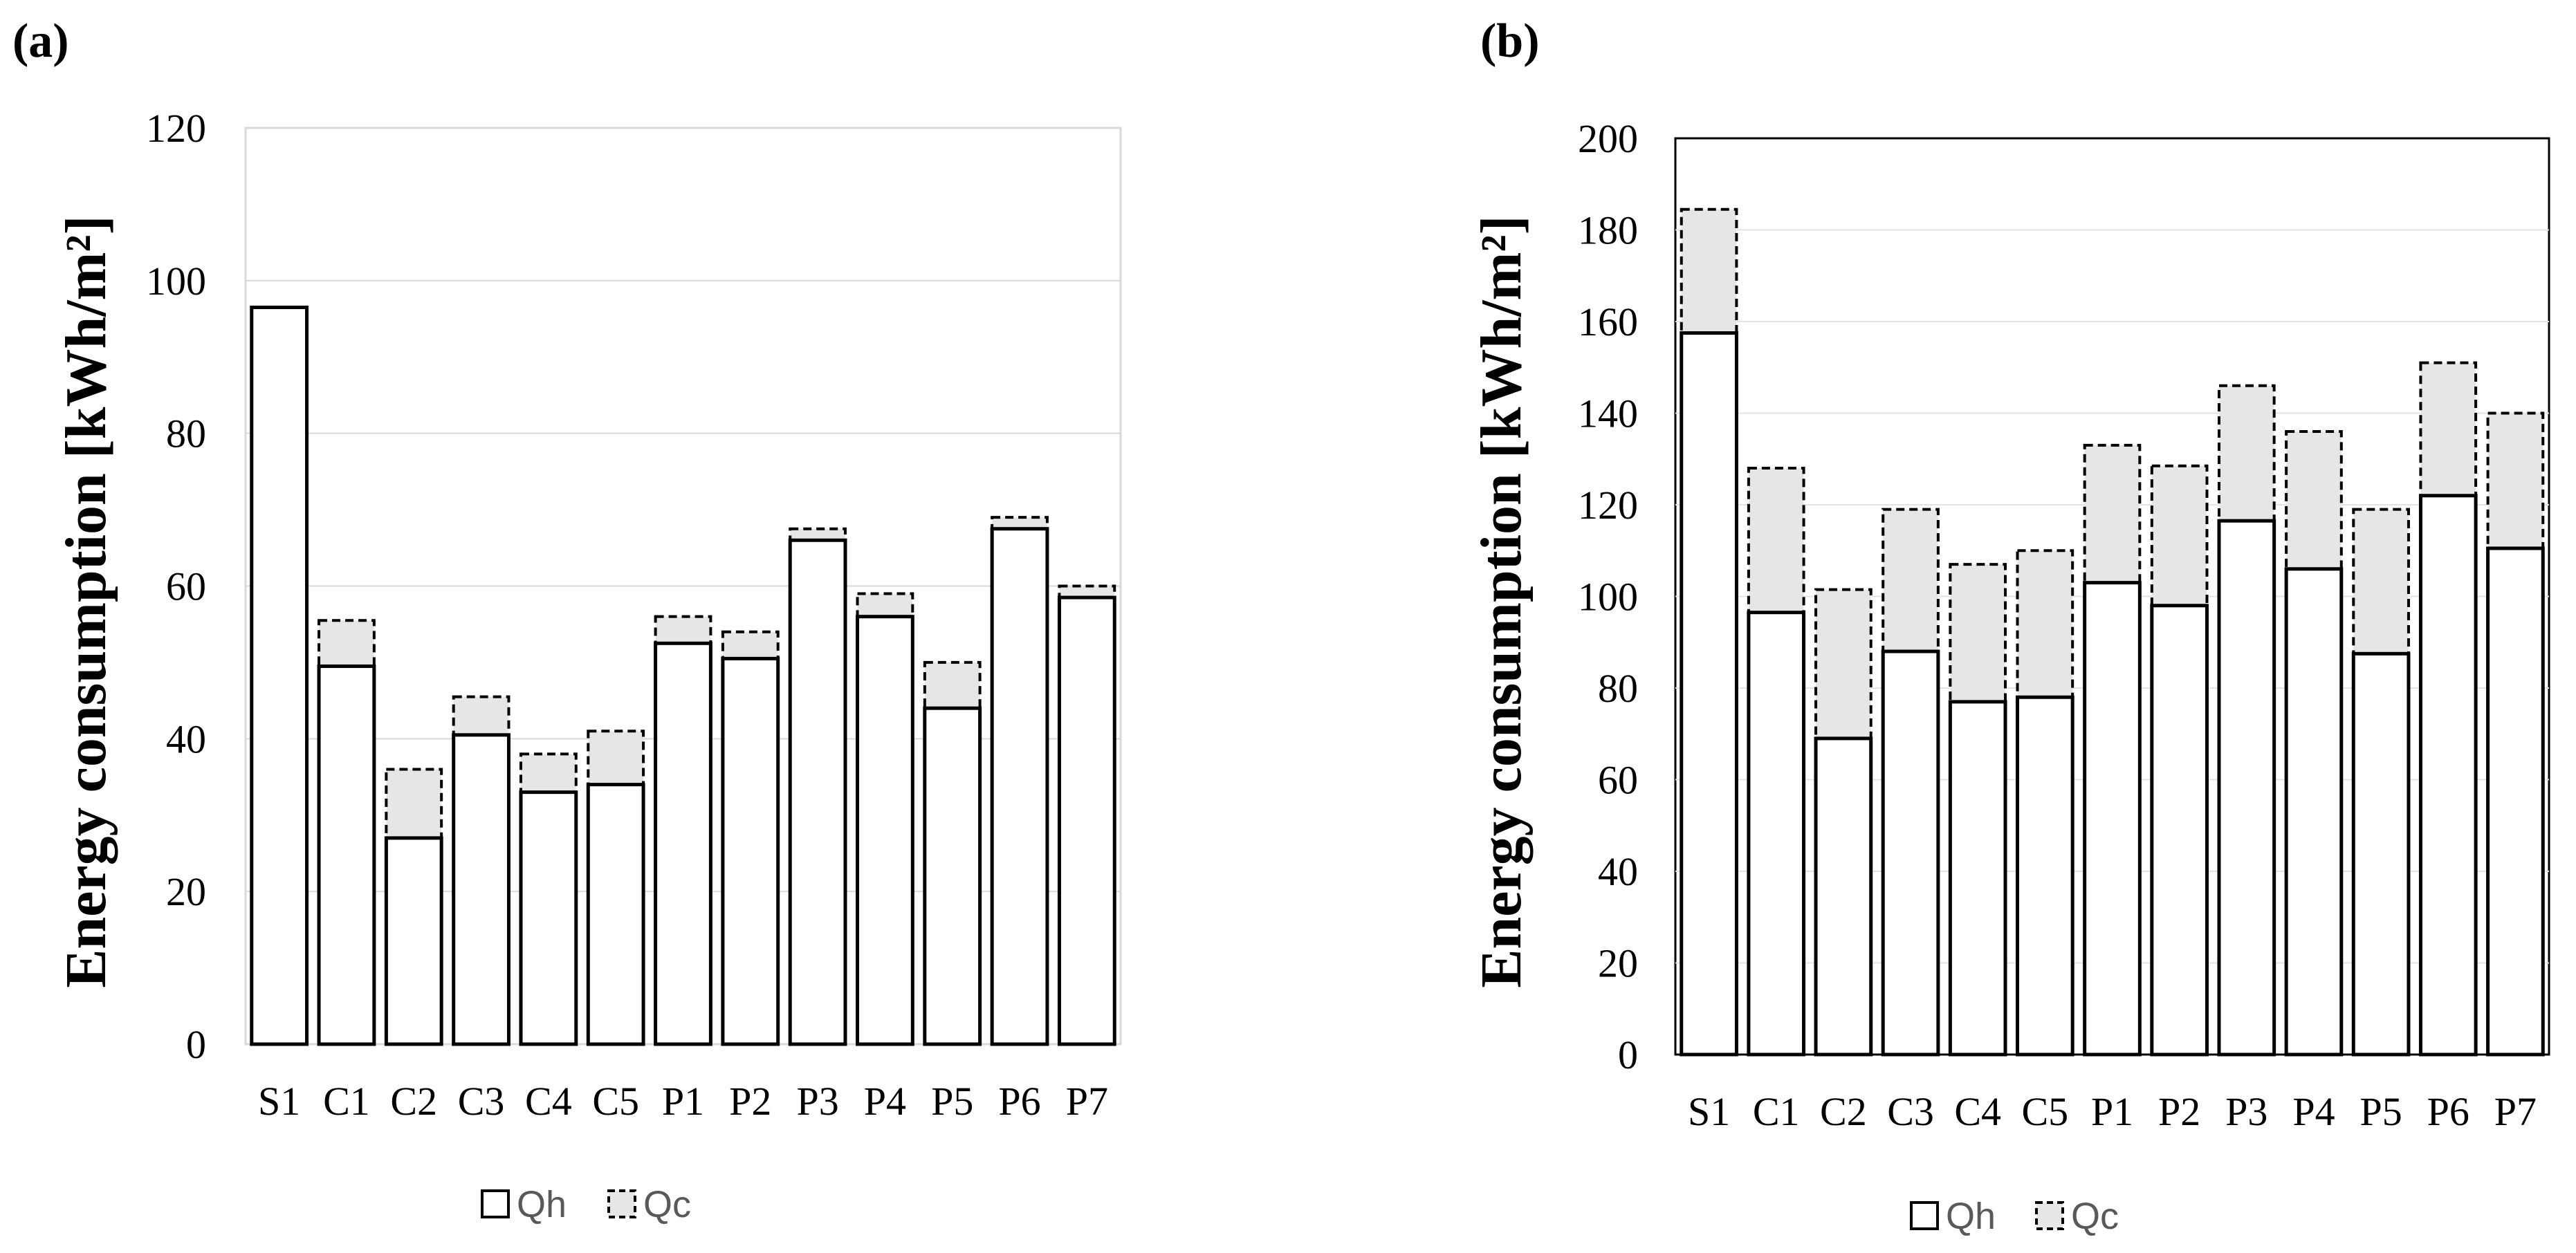 This screenshot has width=2576, height=1253. What do you see at coordinates (2448, 429) in the screenshot?
I see `bar-qc-P6` at bounding box center [2448, 429].